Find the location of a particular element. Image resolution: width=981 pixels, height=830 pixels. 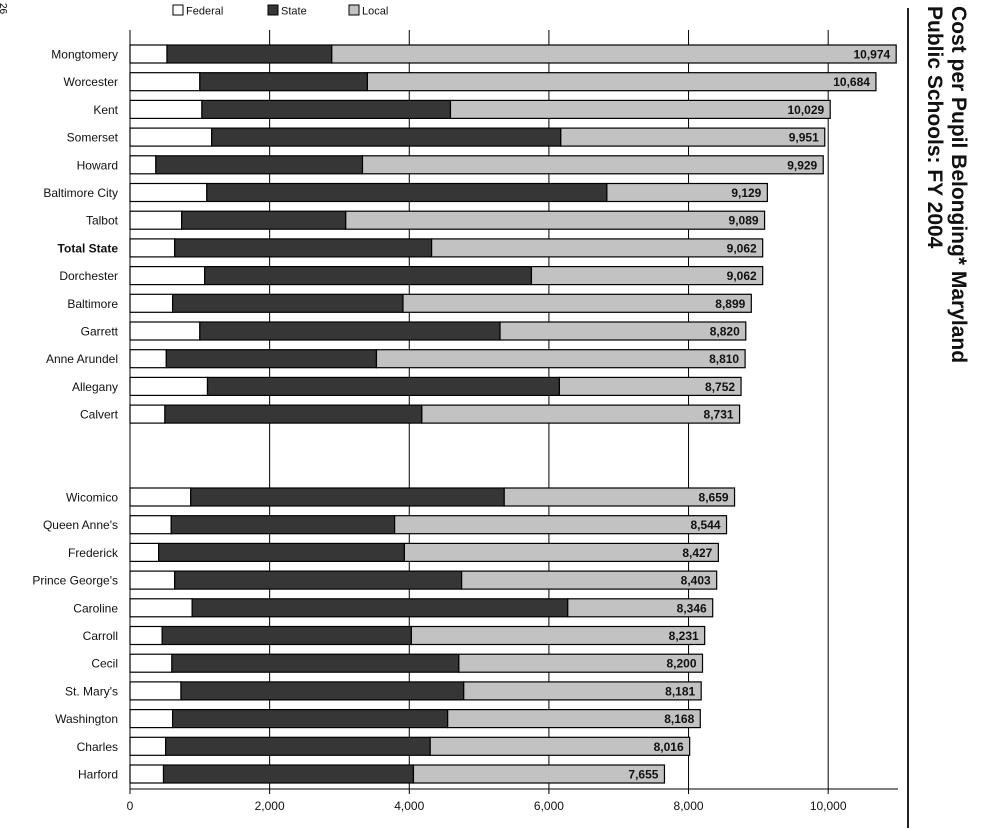

bar-row: Queen Anne's 8,544 is located at coordinates (385, 525).